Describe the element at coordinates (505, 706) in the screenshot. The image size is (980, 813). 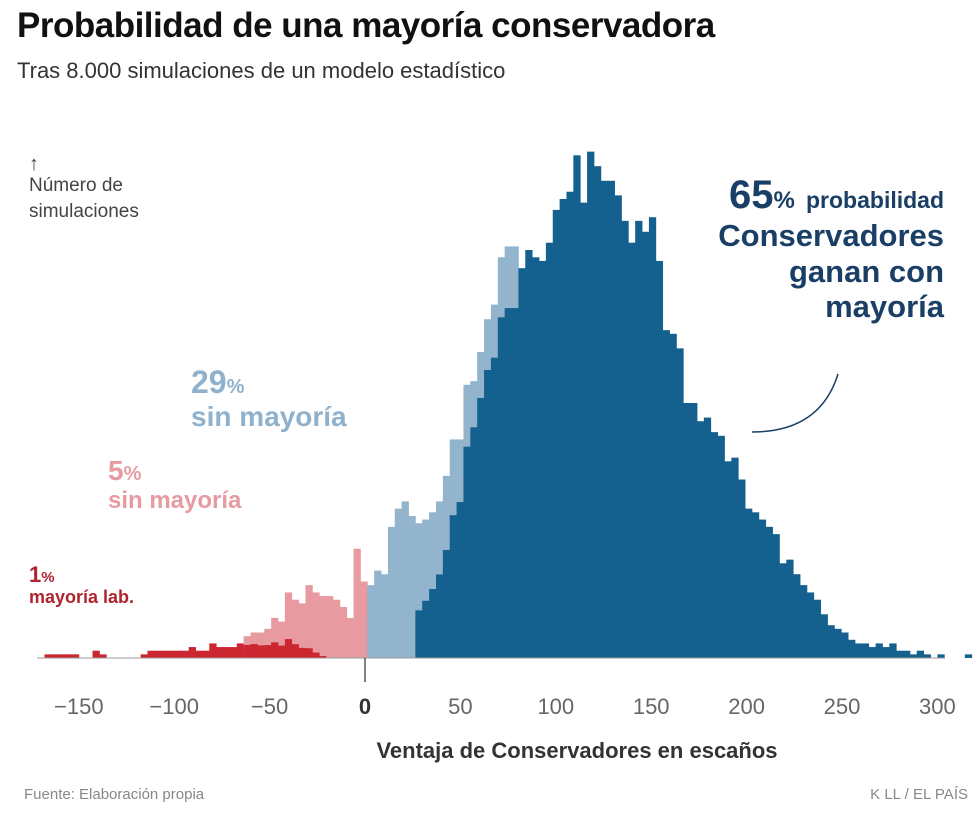
I see `x-ticks-group: −150 −100 −50 0 50 100 150 200 250 300` at that location.